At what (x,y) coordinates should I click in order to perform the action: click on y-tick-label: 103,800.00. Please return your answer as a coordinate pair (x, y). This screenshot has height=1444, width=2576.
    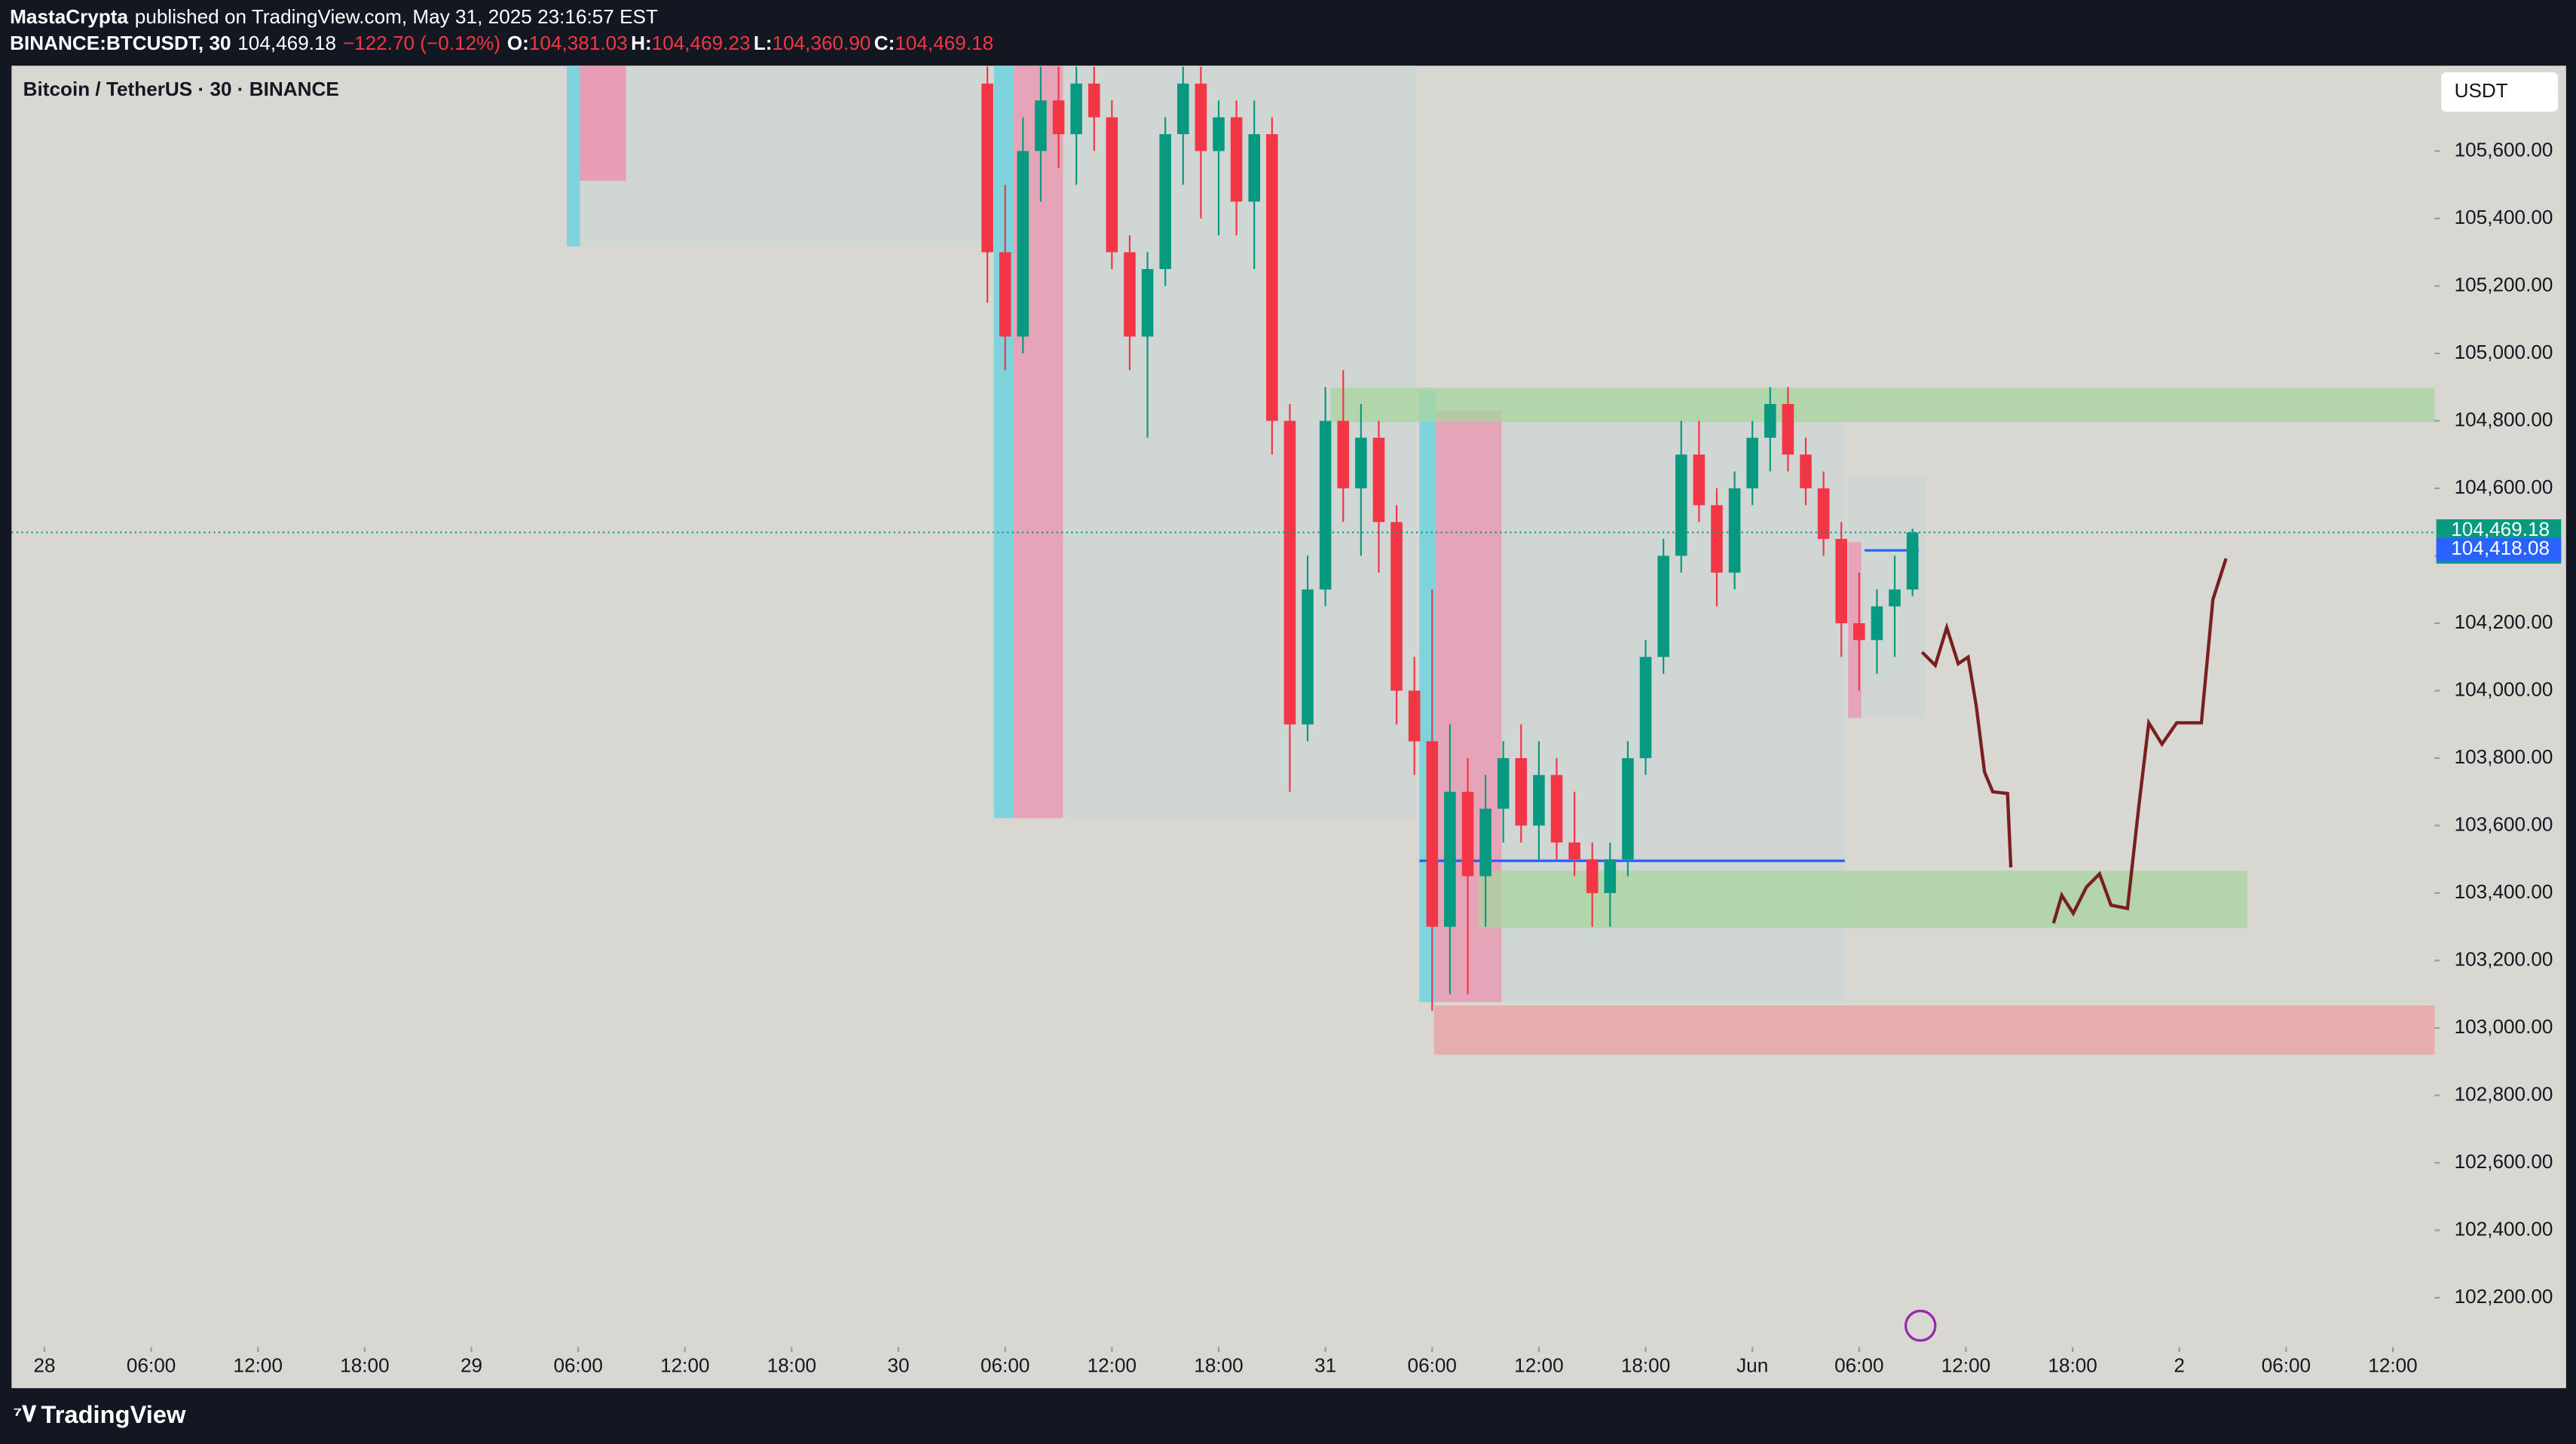
    Looking at the image, I should click on (2504, 756).